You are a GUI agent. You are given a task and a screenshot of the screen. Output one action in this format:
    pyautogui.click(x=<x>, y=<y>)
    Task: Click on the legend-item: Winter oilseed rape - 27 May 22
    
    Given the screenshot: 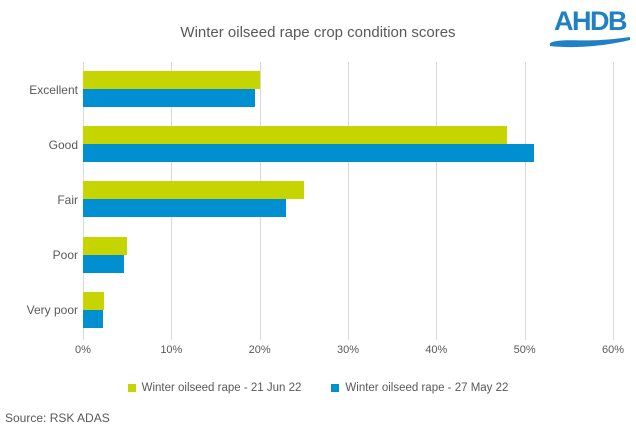 What is the action you would take?
    pyautogui.click(x=419, y=388)
    